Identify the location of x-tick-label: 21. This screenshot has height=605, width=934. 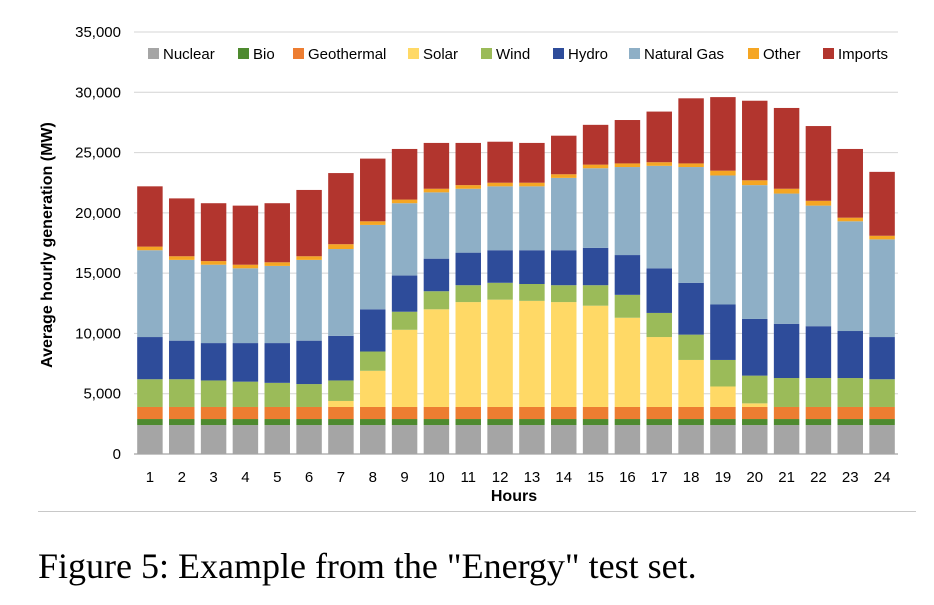
(786, 477).